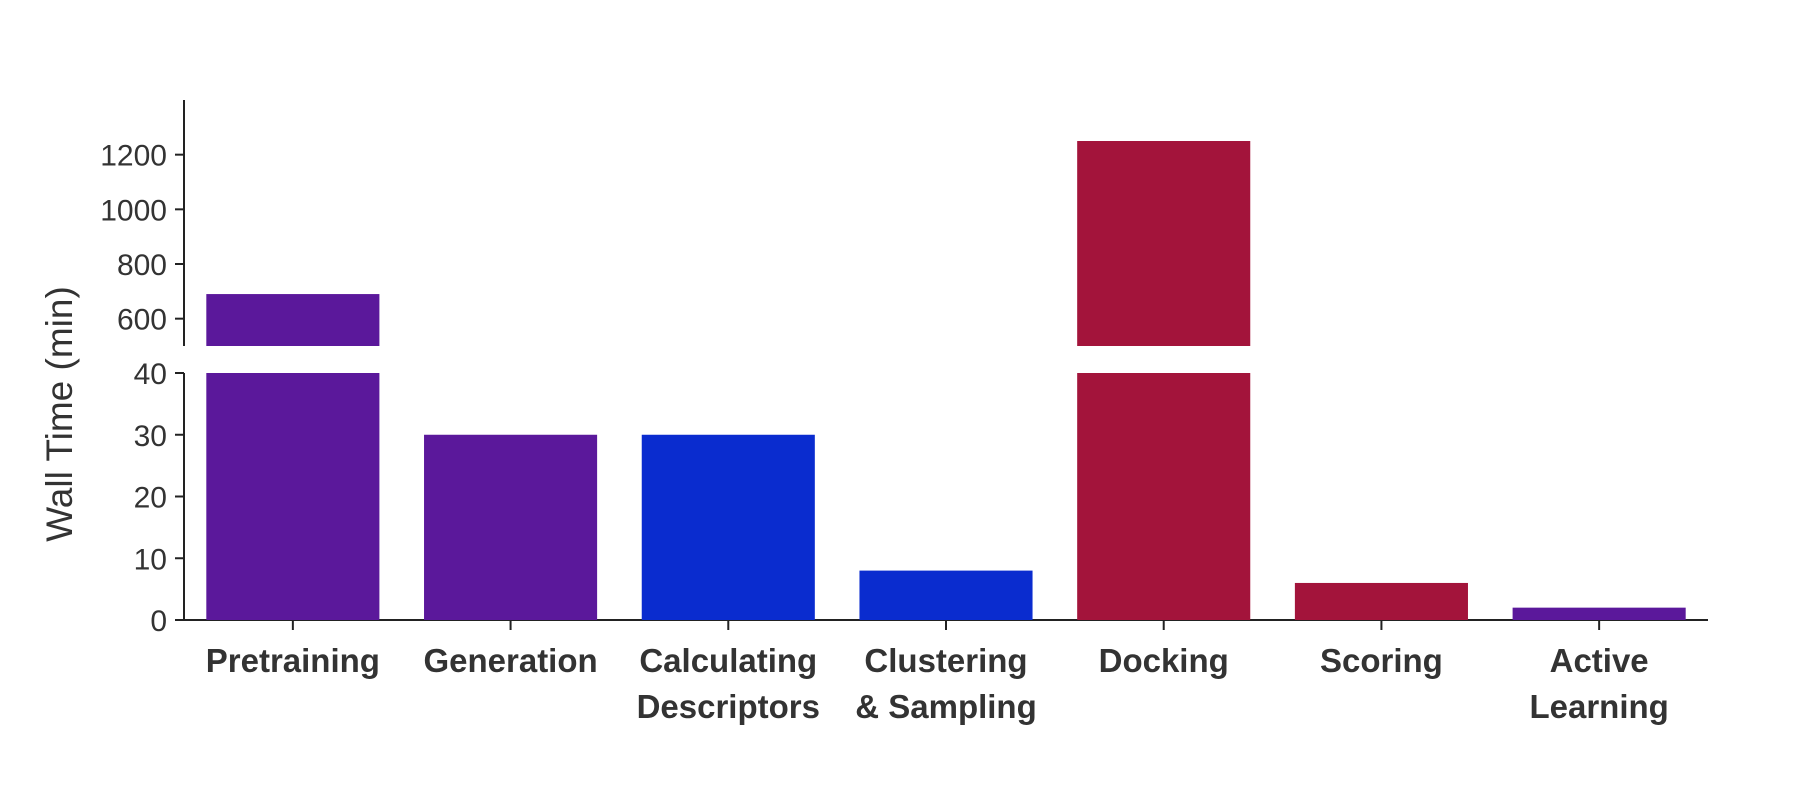 The height and width of the screenshot is (800, 1800). I want to click on y-tick-label: 40, so click(150, 374).